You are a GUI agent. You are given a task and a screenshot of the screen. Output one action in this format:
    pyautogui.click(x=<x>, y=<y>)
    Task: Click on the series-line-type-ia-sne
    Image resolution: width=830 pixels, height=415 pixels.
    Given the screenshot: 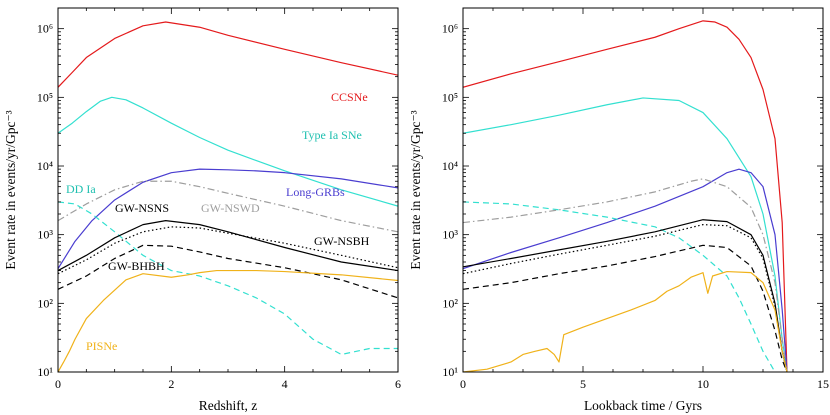 What is the action you would take?
    pyautogui.click(x=228, y=151)
    